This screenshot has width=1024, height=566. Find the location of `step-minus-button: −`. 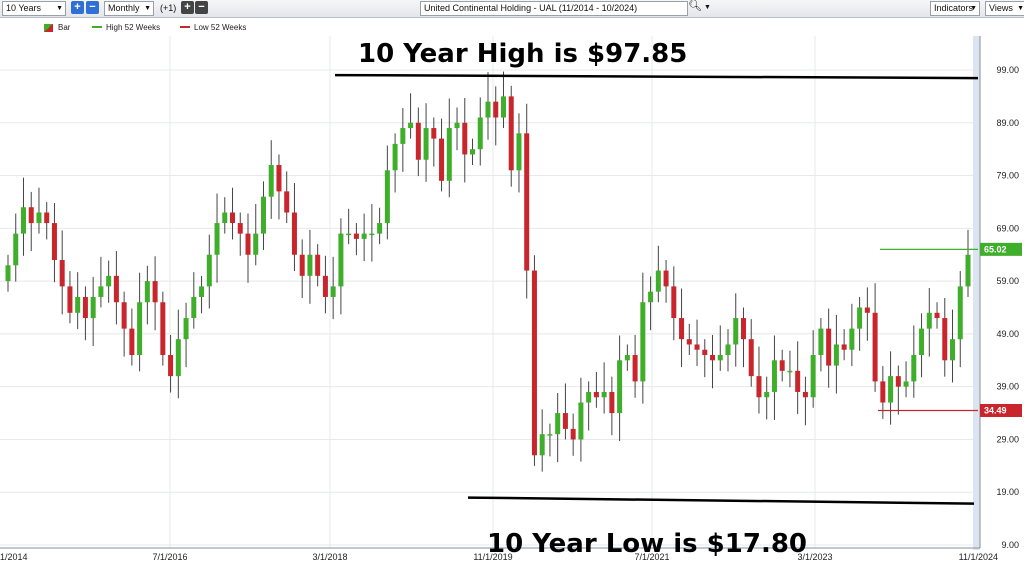

step-minus-button: − is located at coordinates (201, 7).